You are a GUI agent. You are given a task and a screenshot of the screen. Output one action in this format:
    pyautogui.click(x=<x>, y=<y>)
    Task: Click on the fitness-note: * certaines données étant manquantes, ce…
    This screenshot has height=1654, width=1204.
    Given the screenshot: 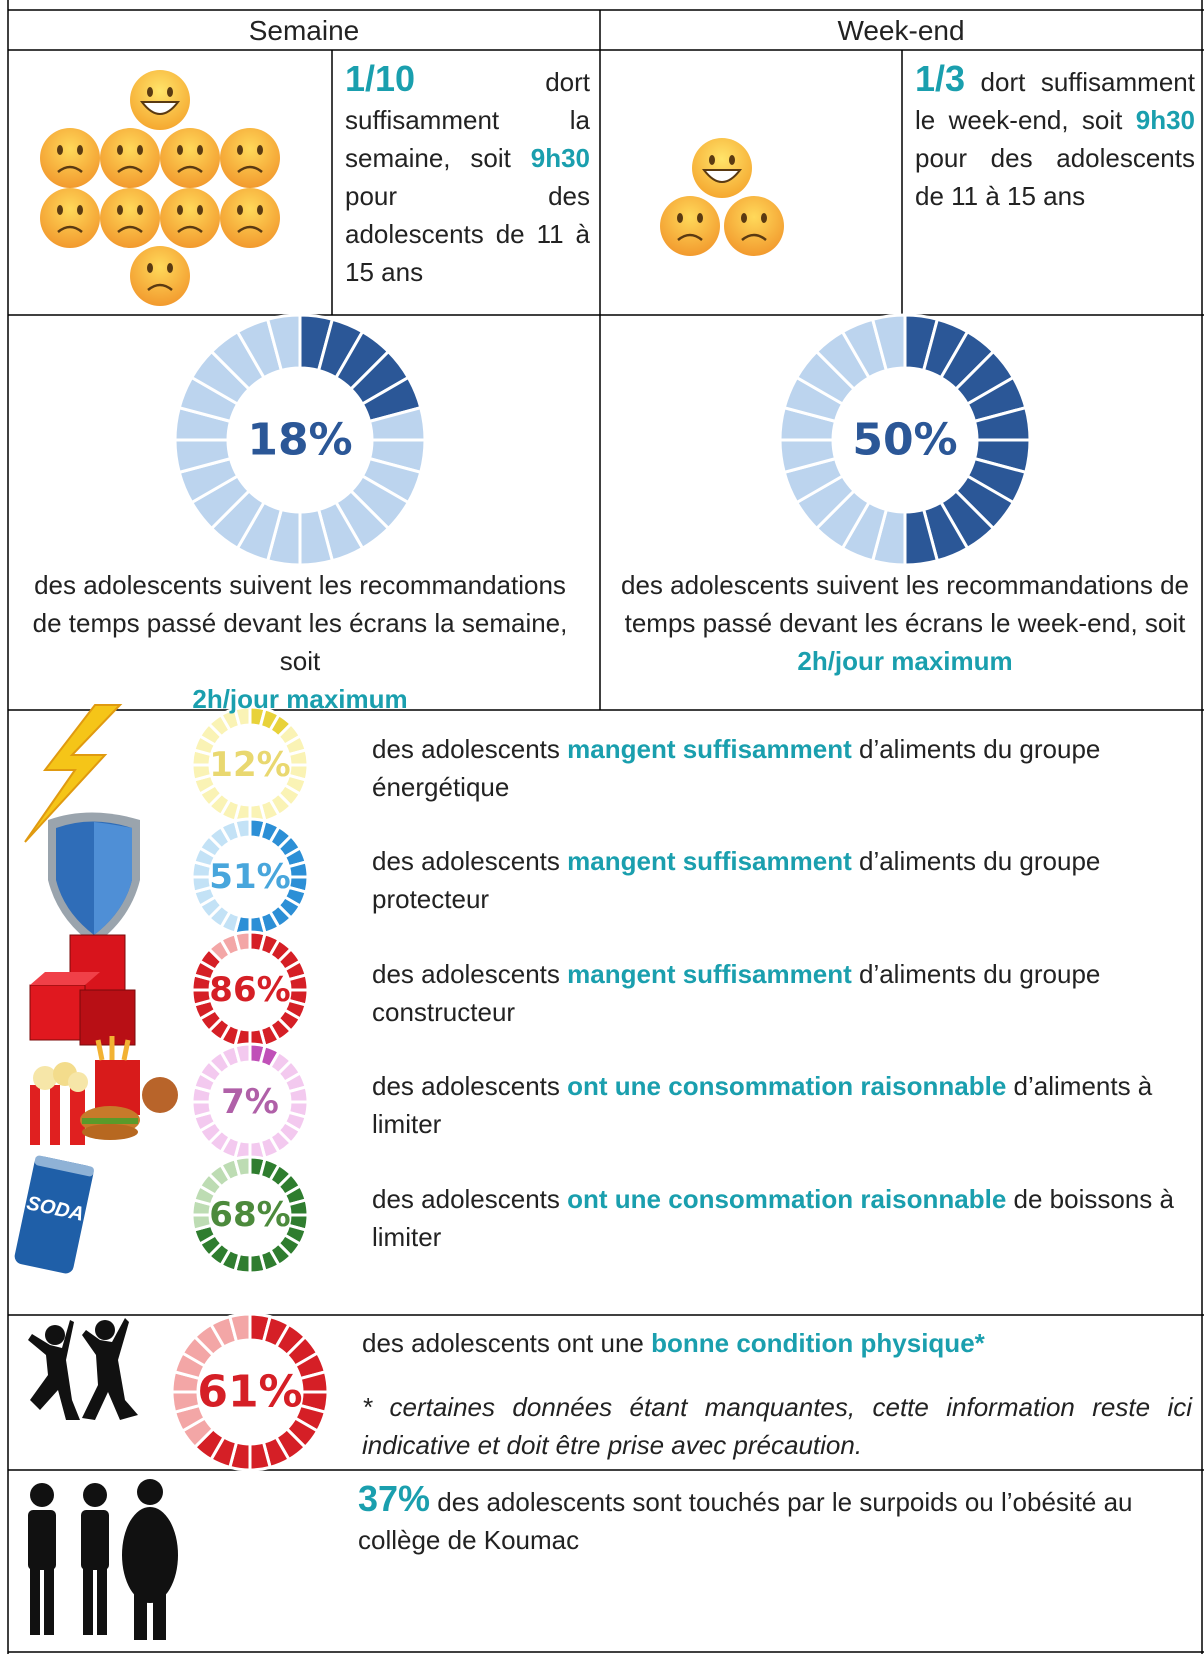 What is the action you would take?
    pyautogui.click(x=777, y=1426)
    